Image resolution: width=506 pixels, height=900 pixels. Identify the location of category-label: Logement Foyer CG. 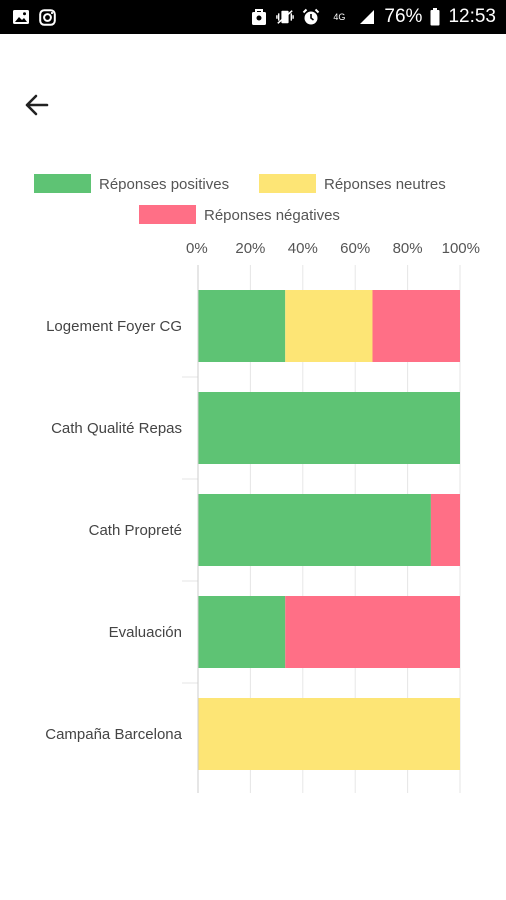
(114, 326).